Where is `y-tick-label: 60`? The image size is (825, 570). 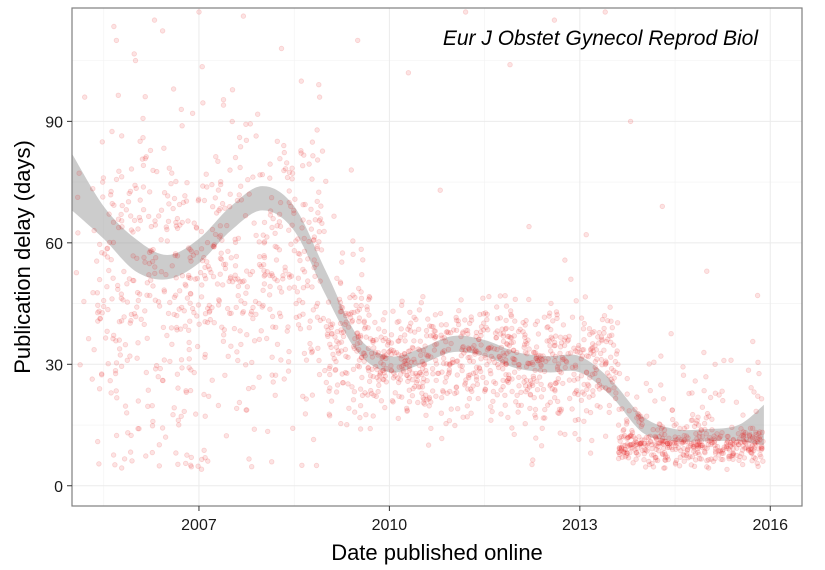
y-tick-label: 60 is located at coordinates (54, 244).